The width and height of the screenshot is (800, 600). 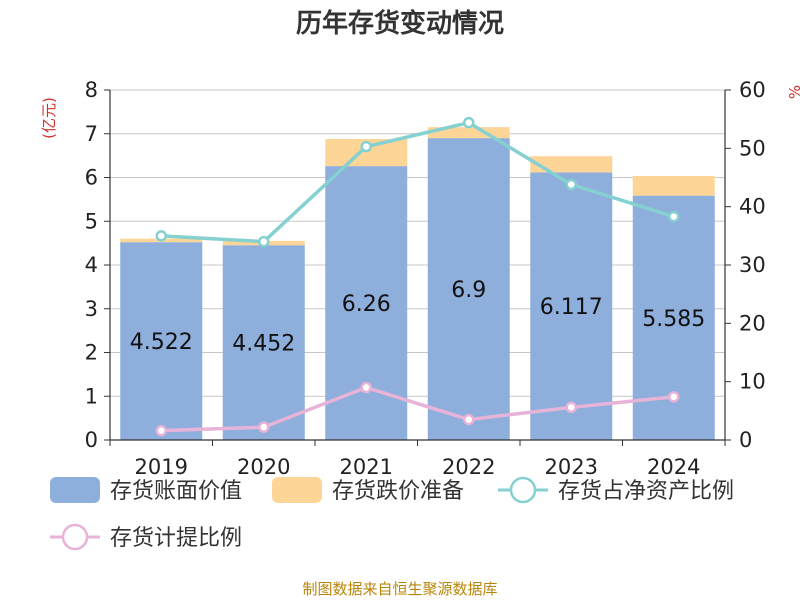 I want to click on right-tick-label: 20, so click(x=752, y=323).